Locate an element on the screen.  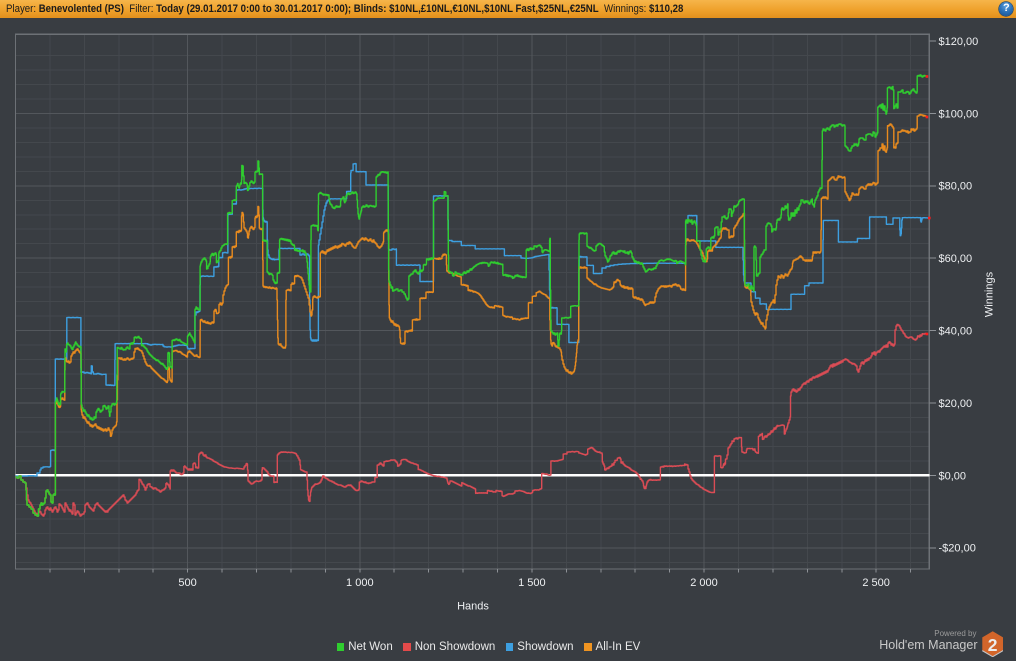
svg-text: $60,00 is located at coordinates (956, 259).